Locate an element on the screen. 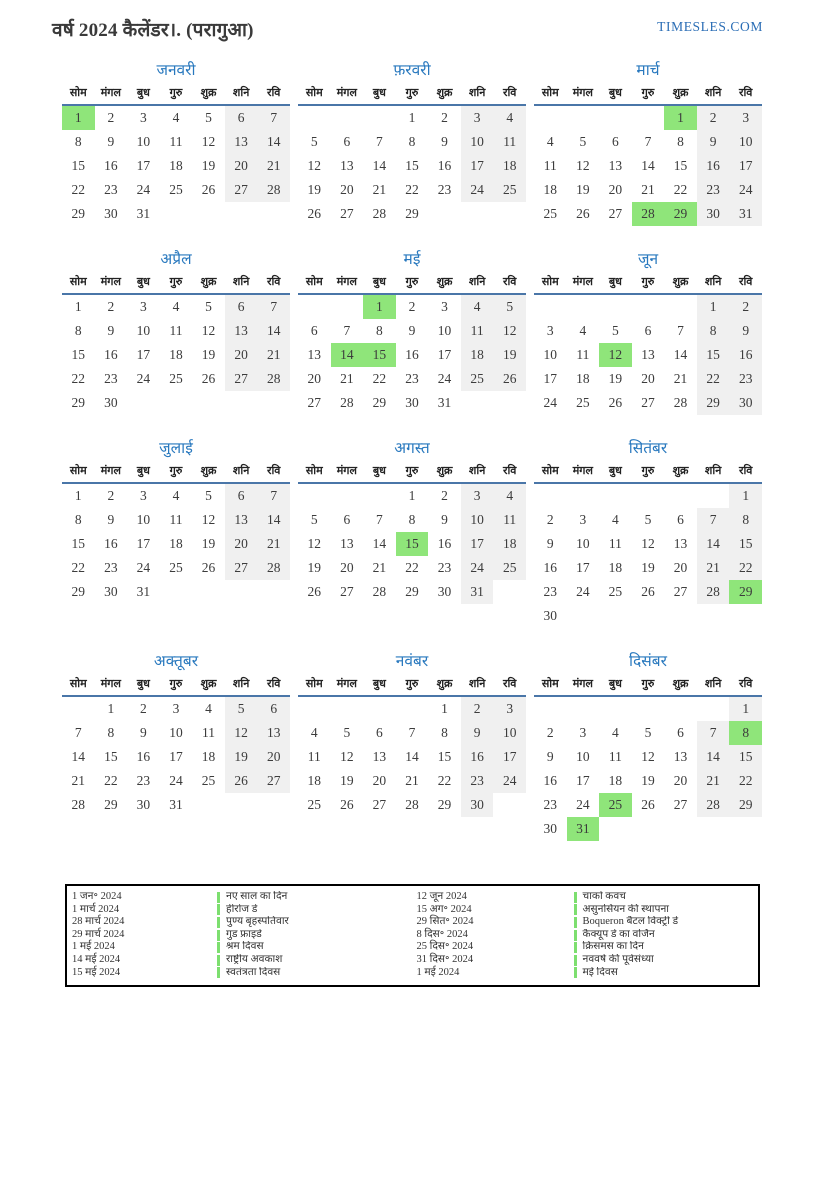 The height and width of the screenshot is (1185, 827). legend-date: 29 मार्च 2024 is located at coordinates (98, 934).